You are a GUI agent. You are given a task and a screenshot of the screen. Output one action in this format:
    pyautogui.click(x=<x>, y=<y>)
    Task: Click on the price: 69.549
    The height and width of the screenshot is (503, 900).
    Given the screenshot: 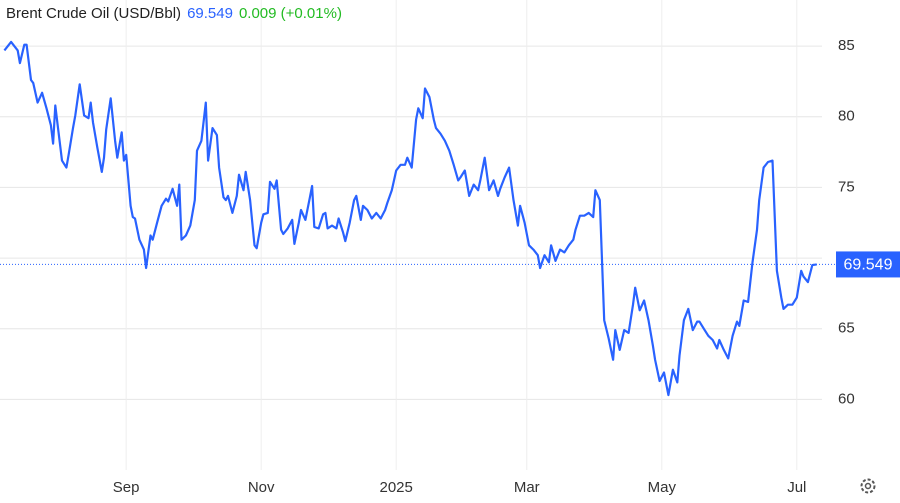 What is the action you would take?
    pyautogui.click(x=210, y=13)
    